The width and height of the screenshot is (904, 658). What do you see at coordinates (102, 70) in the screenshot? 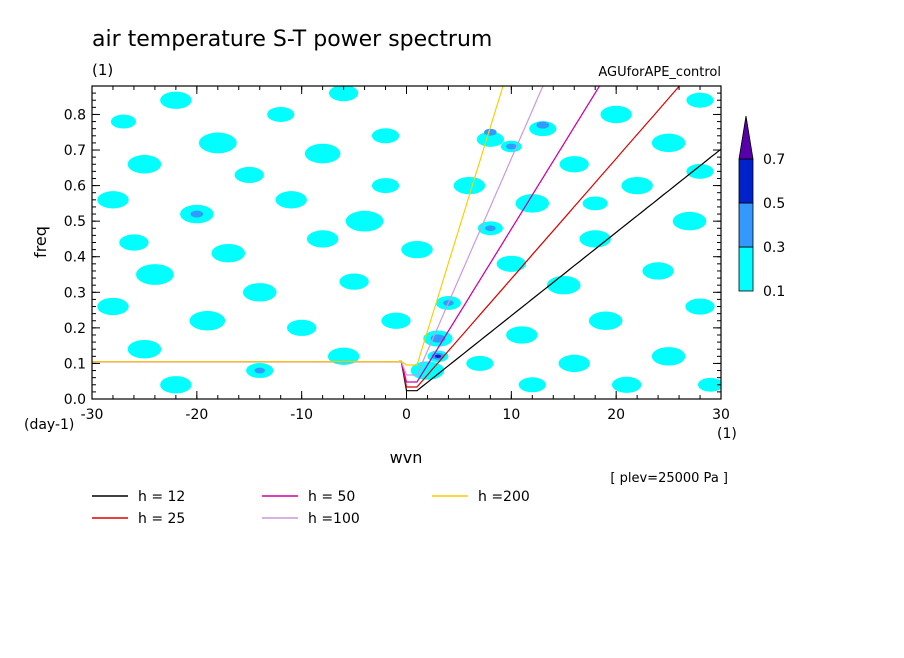
I see `units-label: (1)` at bounding box center [102, 70].